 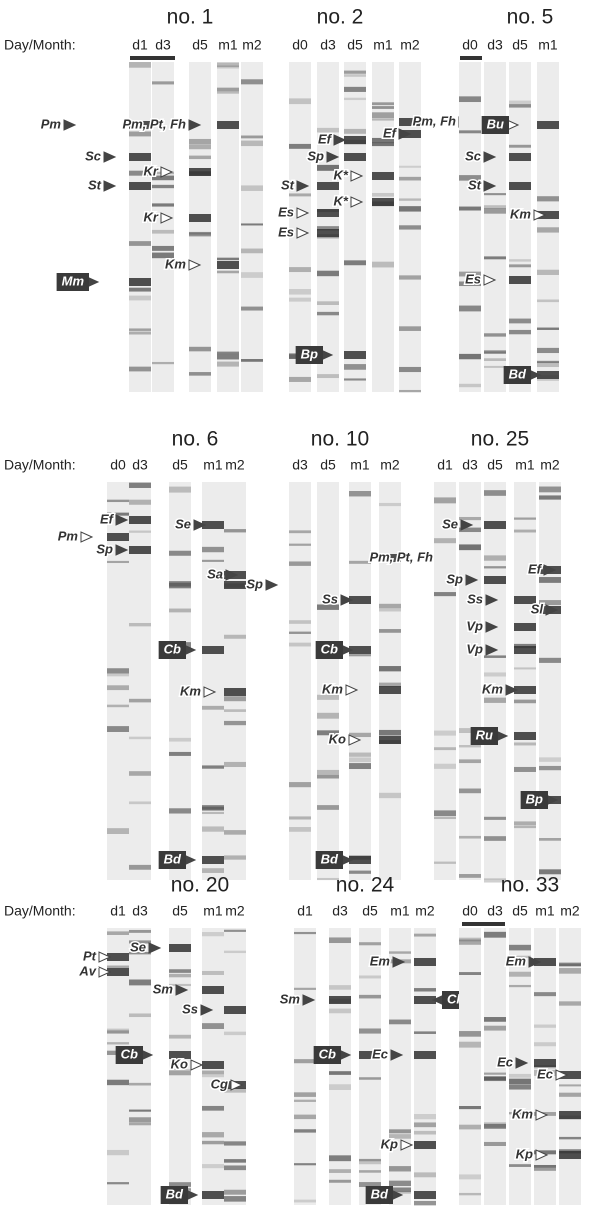 I want to click on band-label: St, so click(x=288, y=184).